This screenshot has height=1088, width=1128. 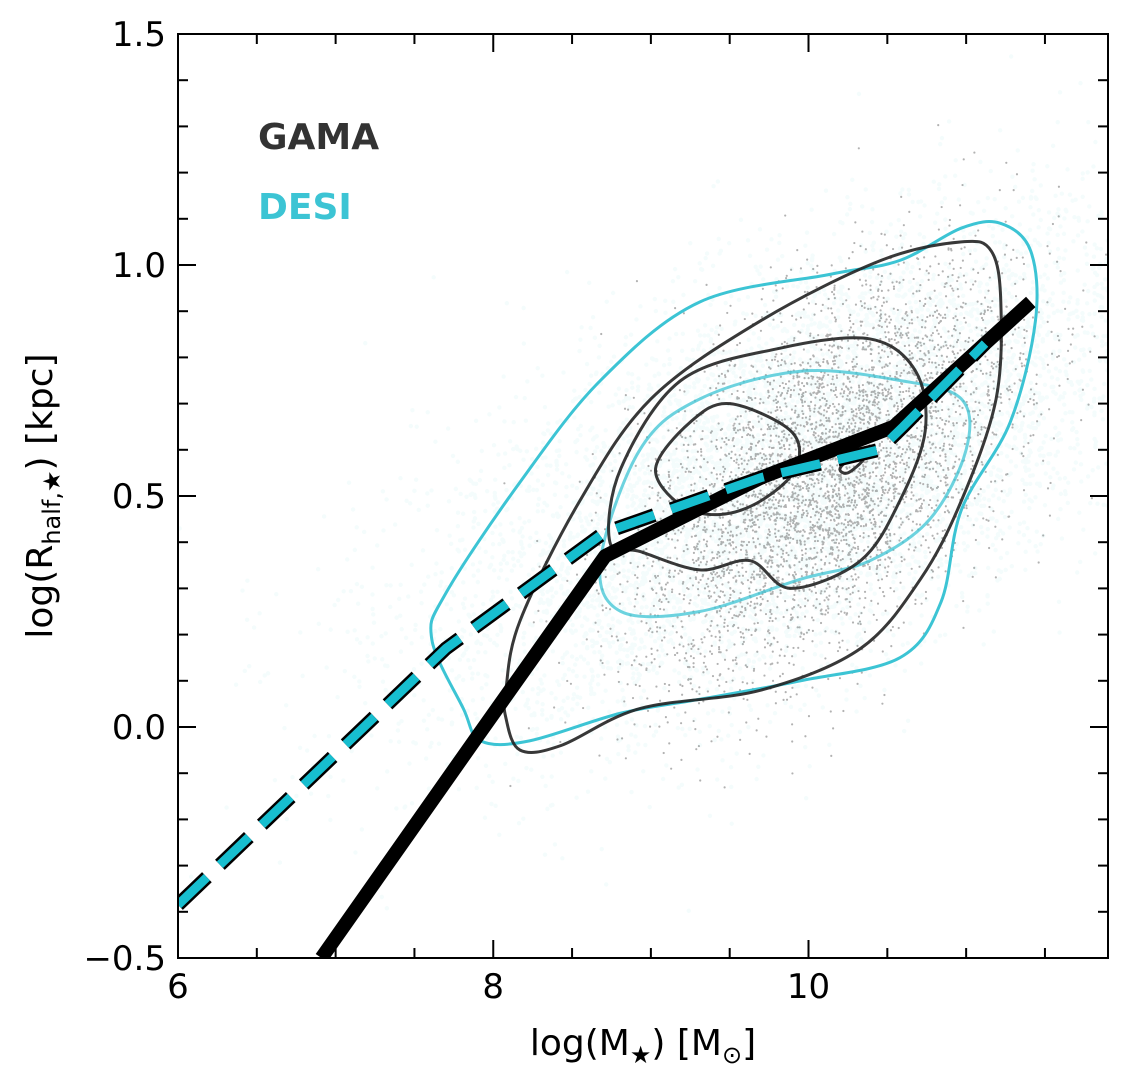 What do you see at coordinates (124, 959) in the screenshot?
I see `y-tick-label: −0.5` at bounding box center [124, 959].